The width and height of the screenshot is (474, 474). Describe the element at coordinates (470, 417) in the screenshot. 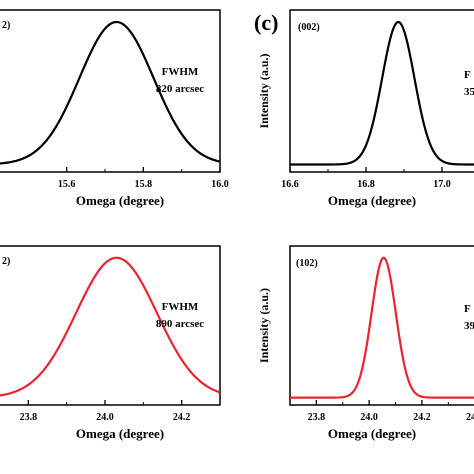

I see `x-tick-label: 24.4` at that location.